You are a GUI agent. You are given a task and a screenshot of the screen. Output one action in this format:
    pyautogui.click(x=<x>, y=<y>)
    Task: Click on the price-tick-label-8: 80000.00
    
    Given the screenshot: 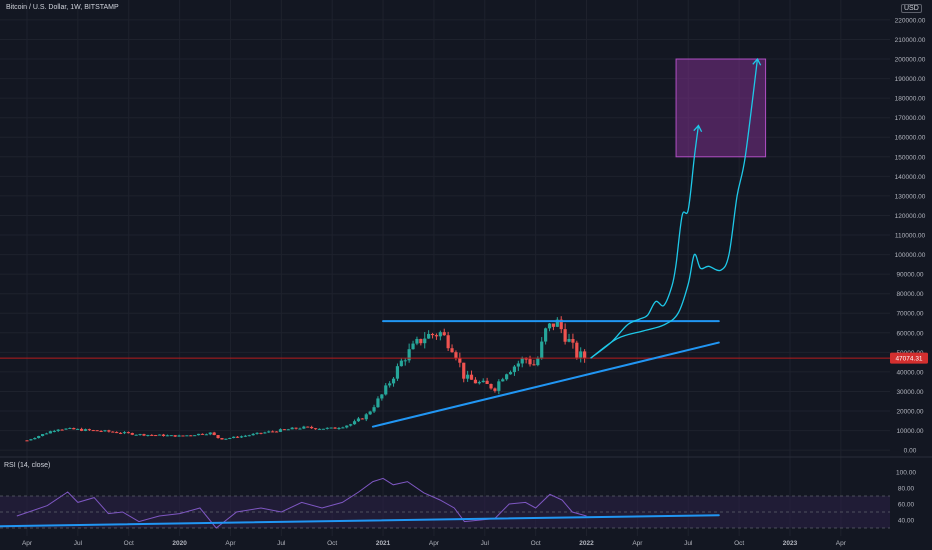 What is the action you would take?
    pyautogui.click(x=909, y=294)
    